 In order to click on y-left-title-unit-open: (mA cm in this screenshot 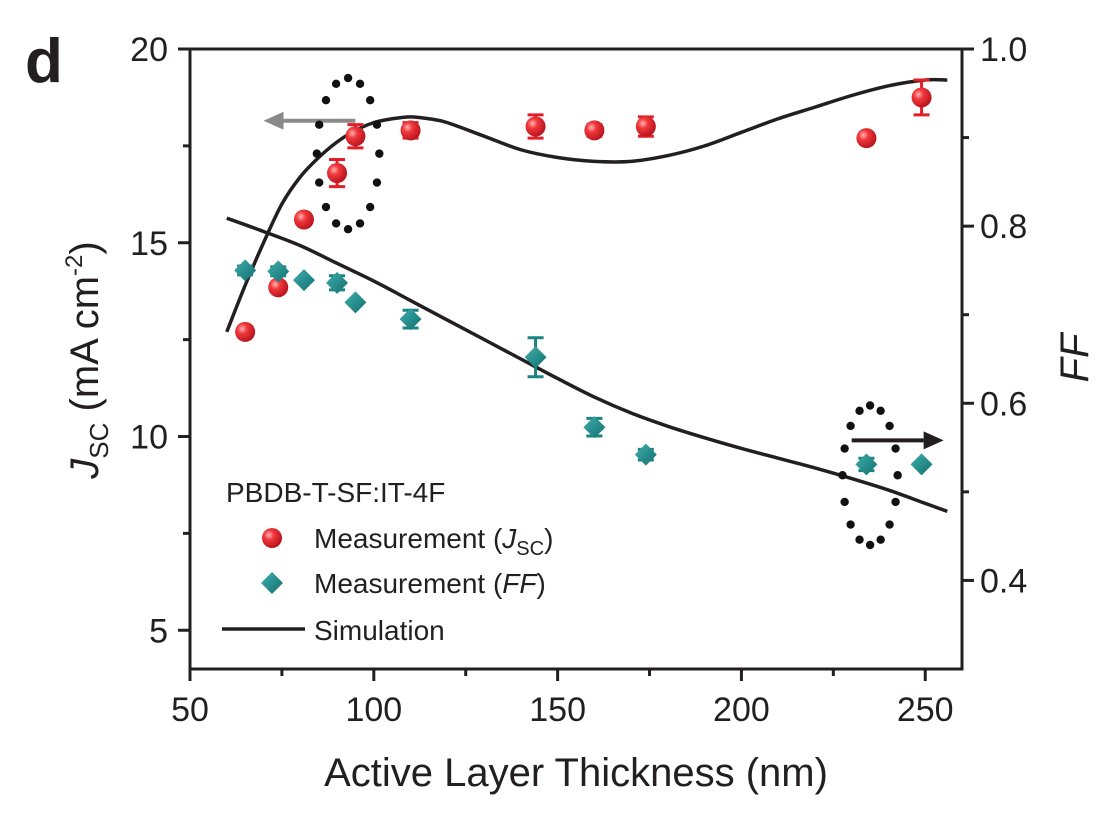, I will do `click(85, 349)`.